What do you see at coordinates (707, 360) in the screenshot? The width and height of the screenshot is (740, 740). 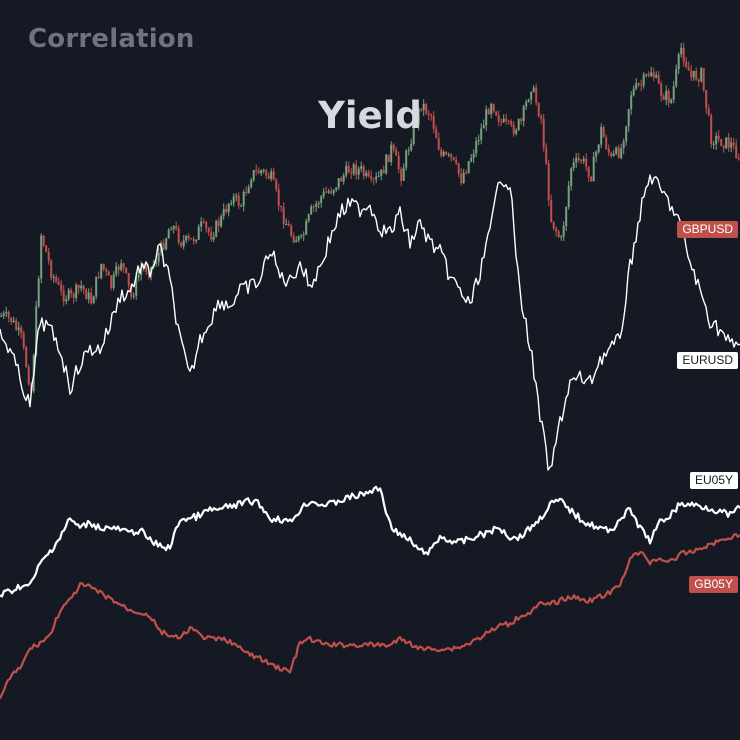 I see `label-eurusd: EURUSD` at bounding box center [707, 360].